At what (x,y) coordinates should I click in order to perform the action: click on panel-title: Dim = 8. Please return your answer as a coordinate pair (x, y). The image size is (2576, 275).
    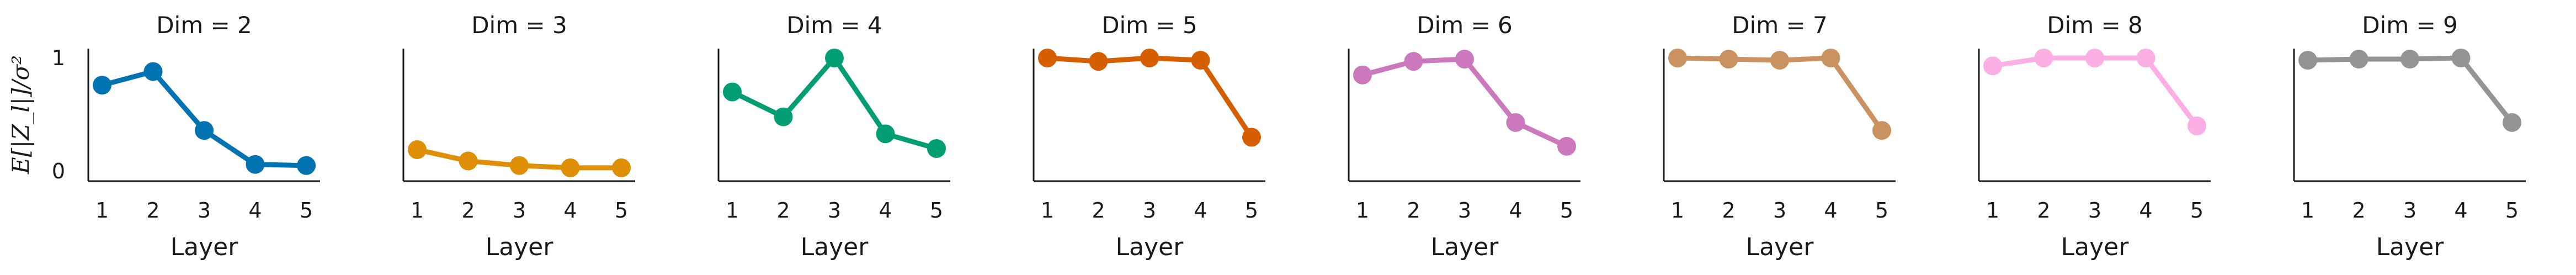
    Looking at the image, I should click on (2095, 25).